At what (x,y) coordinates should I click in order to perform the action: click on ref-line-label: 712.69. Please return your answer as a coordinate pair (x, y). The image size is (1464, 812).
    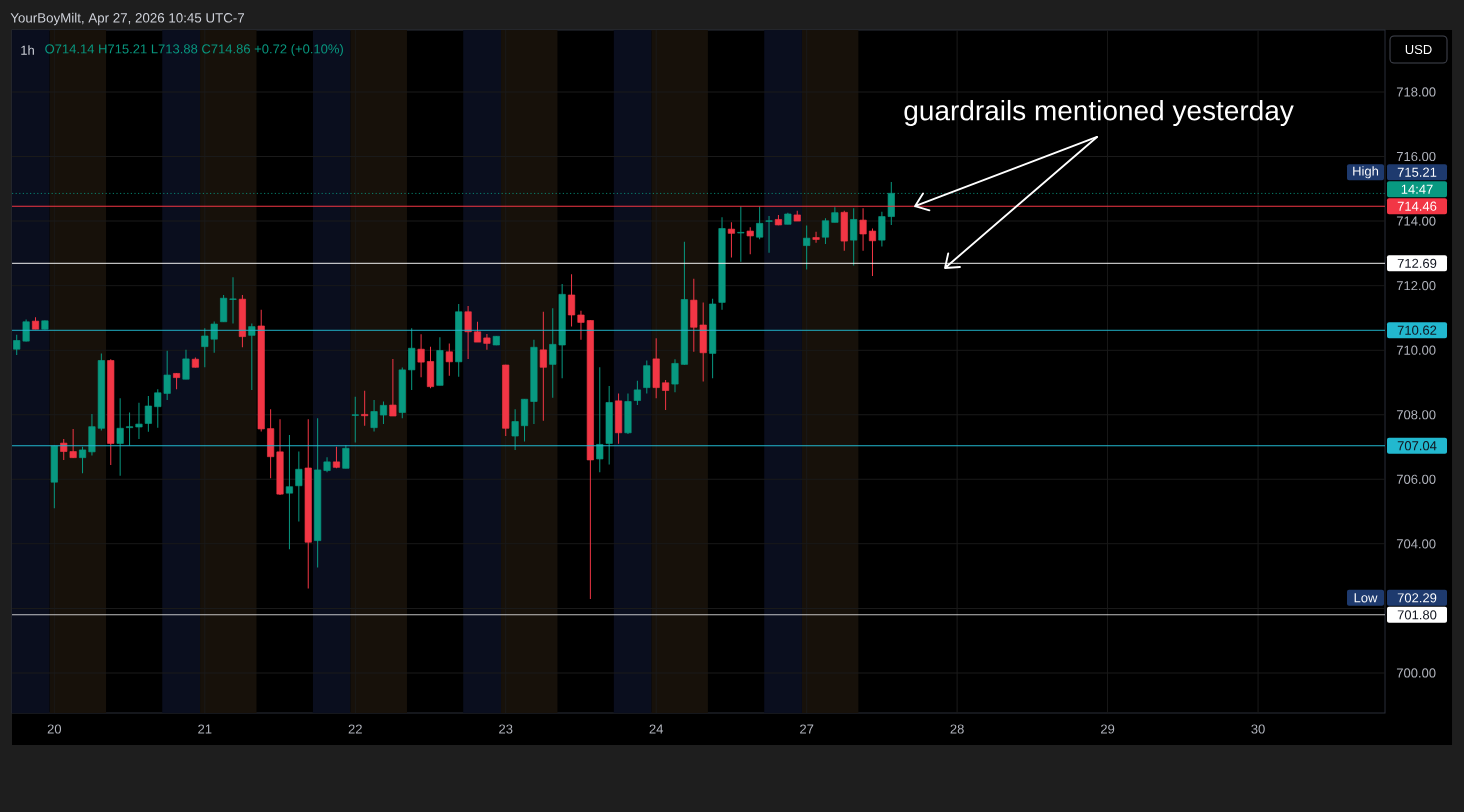
    Looking at the image, I should click on (1417, 263).